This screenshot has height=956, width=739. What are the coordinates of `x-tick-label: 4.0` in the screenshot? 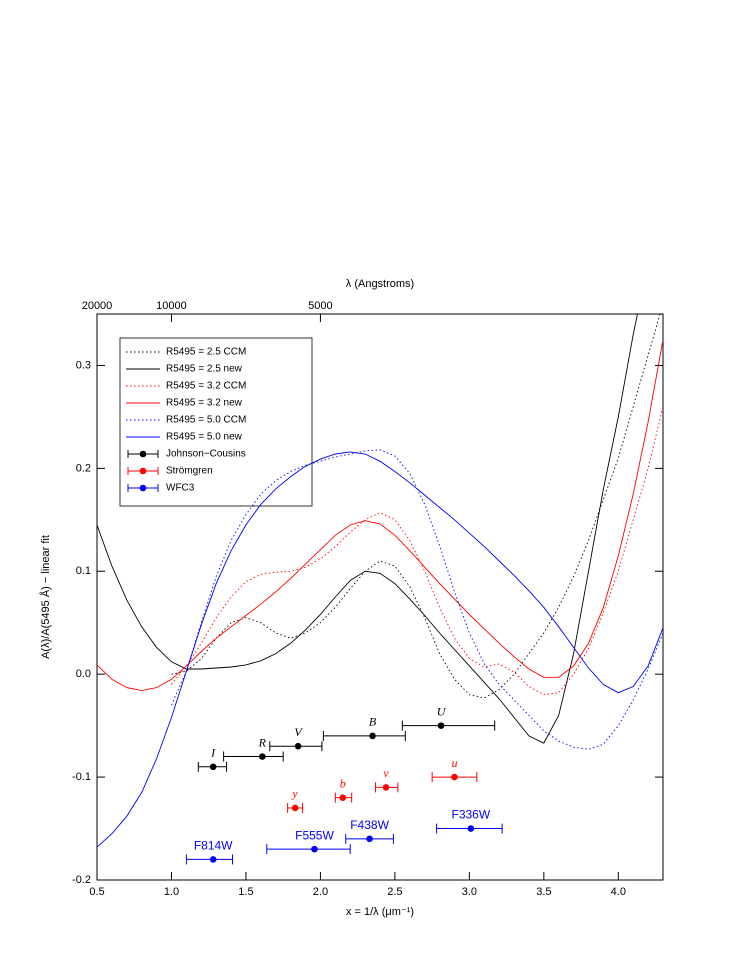 It's located at (618, 892).